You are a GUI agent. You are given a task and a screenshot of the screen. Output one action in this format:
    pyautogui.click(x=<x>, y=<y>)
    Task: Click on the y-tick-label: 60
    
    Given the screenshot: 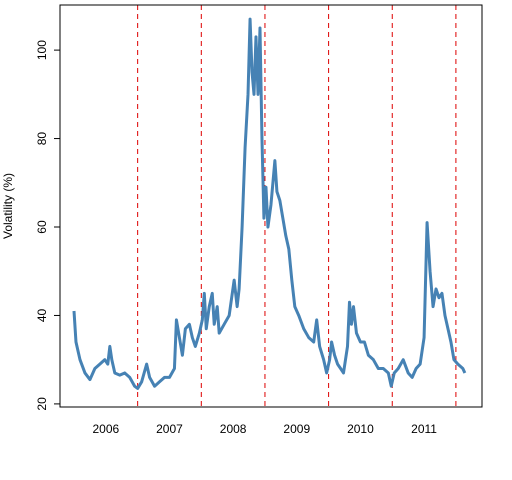 What is the action you would take?
    pyautogui.click(x=42, y=227)
    